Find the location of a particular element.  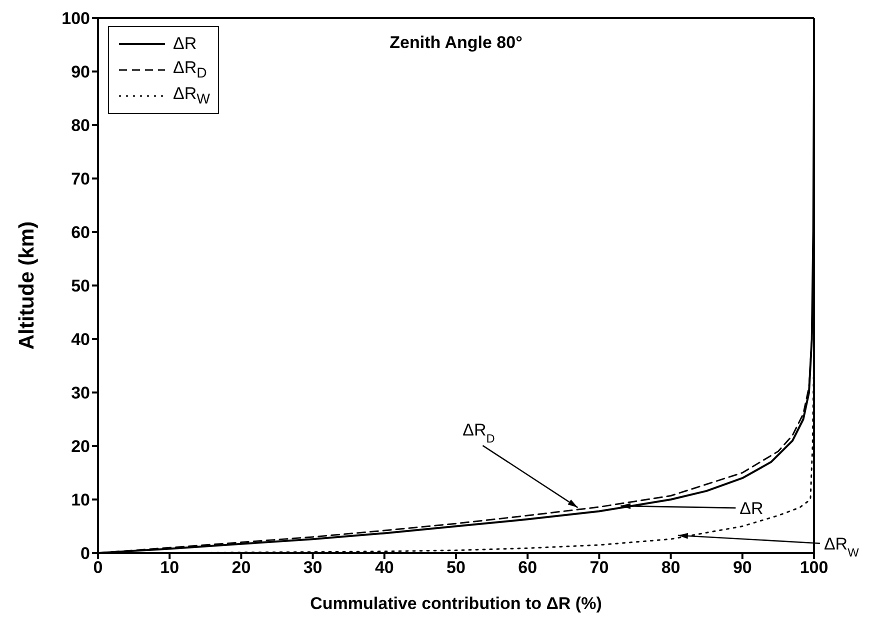

legend-label: ΔR$_{D}$ is located at coordinates (190, 70).